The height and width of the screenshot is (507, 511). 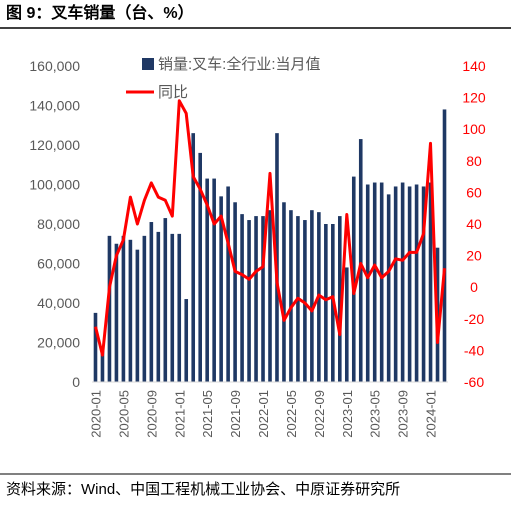 What do you see at coordinates (403, 414) in the screenshot?
I see `x-tick-label: 2023-09` at bounding box center [403, 414].